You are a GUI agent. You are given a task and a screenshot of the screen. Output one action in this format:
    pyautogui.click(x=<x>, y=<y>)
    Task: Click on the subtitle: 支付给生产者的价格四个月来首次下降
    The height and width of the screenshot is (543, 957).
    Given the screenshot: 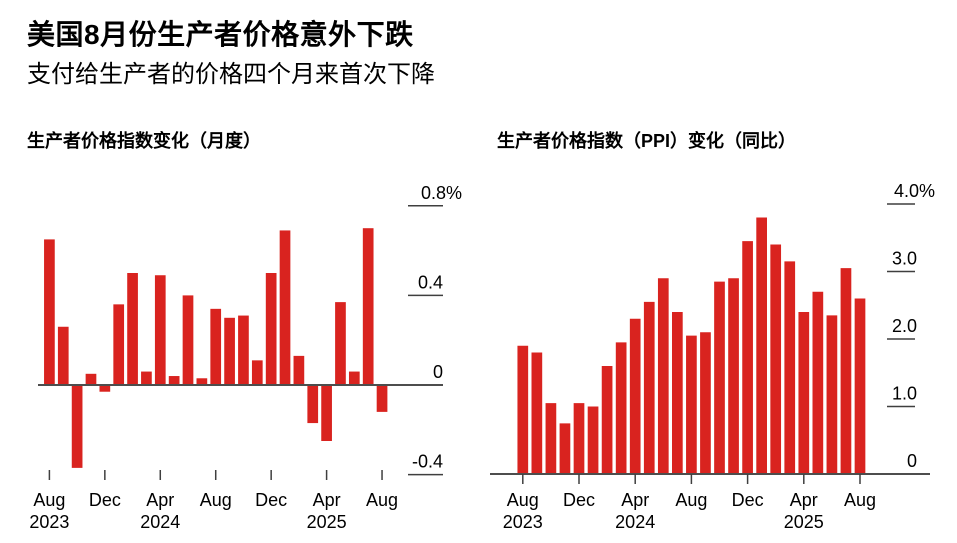 What is the action you would take?
    pyautogui.click(x=231, y=74)
    